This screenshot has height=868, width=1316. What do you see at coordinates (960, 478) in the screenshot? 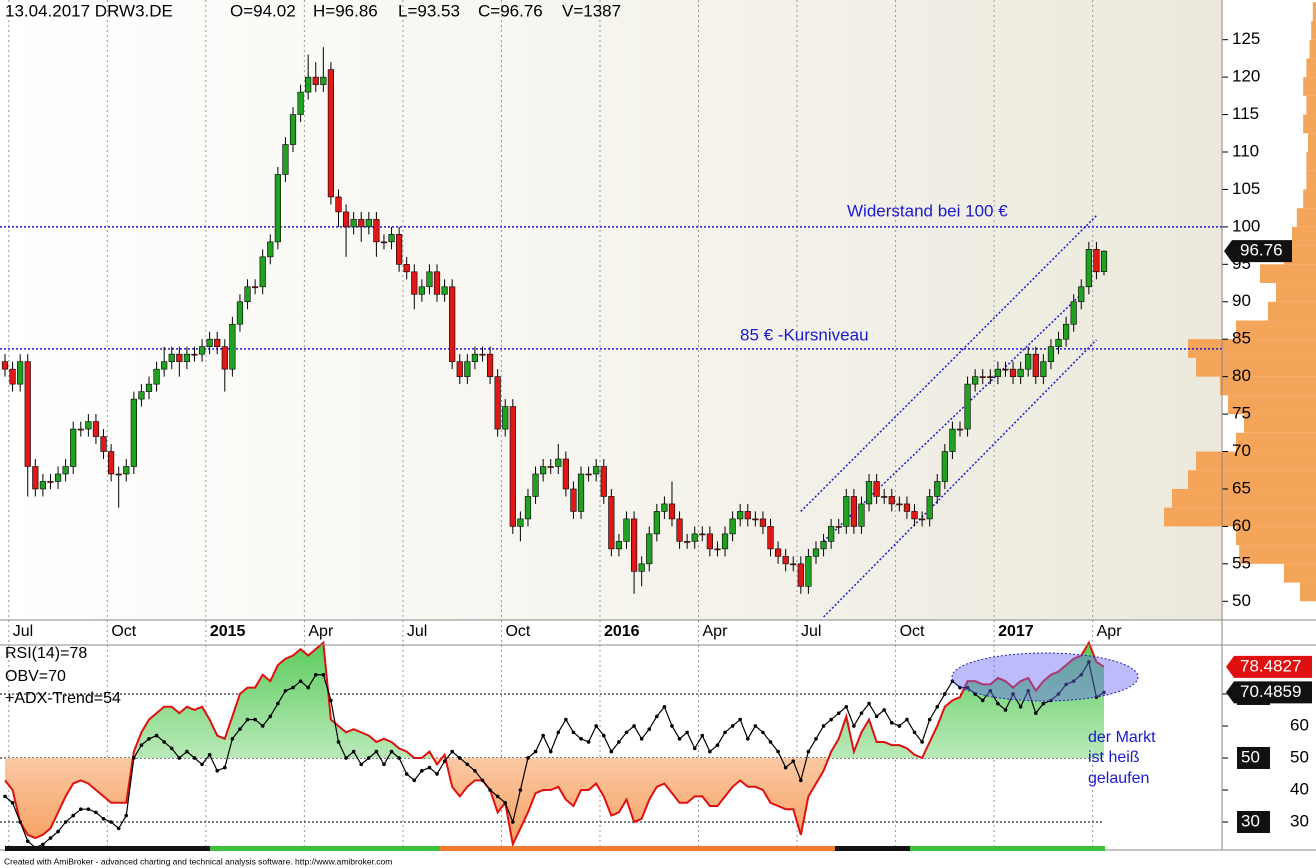
I see `channel-line` at bounding box center [960, 478].